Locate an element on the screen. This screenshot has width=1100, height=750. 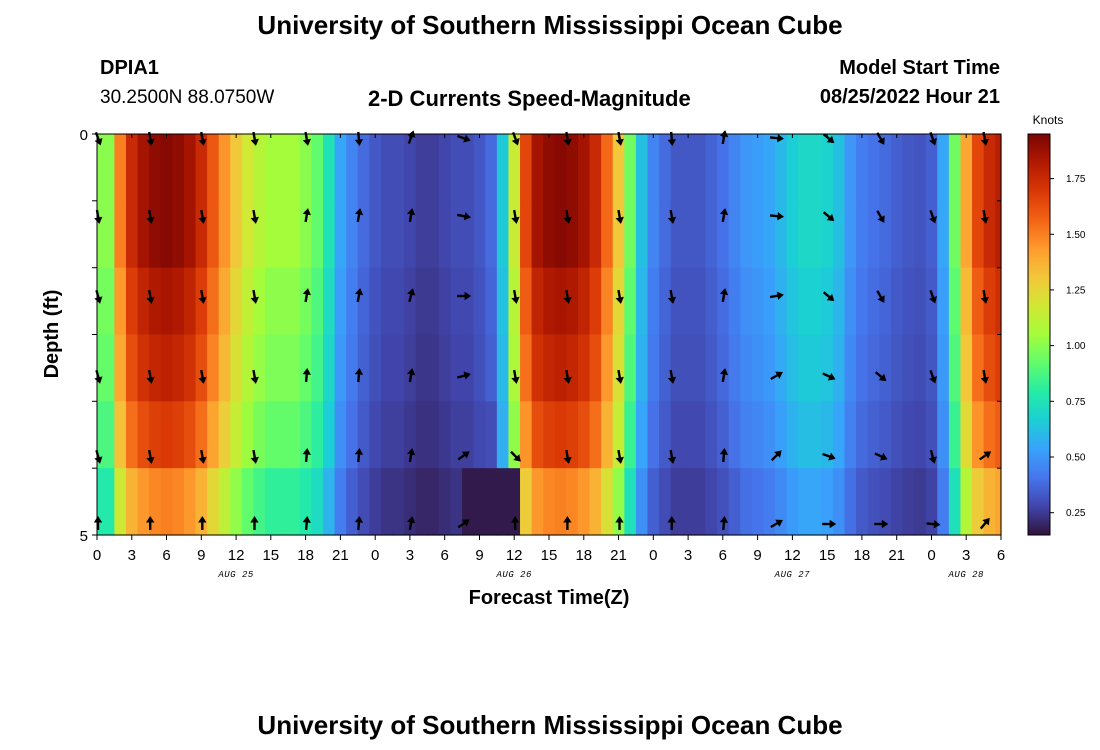
colorbar-ticks: 0.25 0.50 0.75 1.00 1.25 1.50 1.75 is located at coordinates (1068, 346).